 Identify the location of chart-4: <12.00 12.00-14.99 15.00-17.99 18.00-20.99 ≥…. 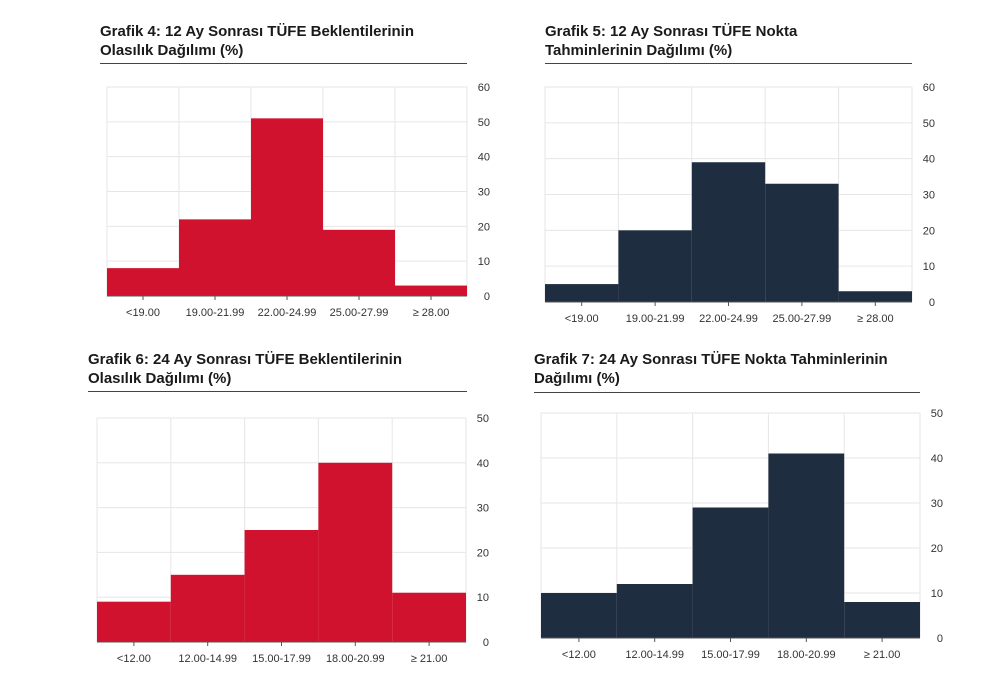
(741, 534).